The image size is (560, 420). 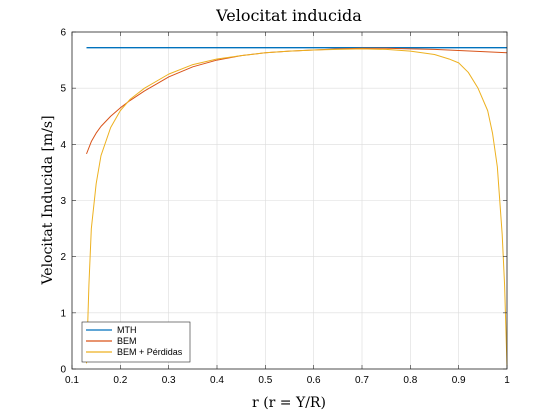 What do you see at coordinates (48, 200) in the screenshot?
I see `y-axis-label: Velocitat Inducida [m/s]` at bounding box center [48, 200].